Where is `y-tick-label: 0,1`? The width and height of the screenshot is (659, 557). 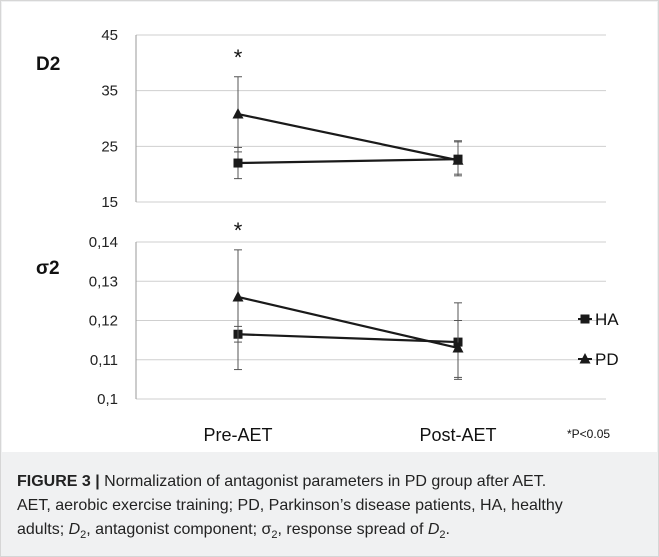 y-tick-label: 0,1 is located at coordinates (107, 399).